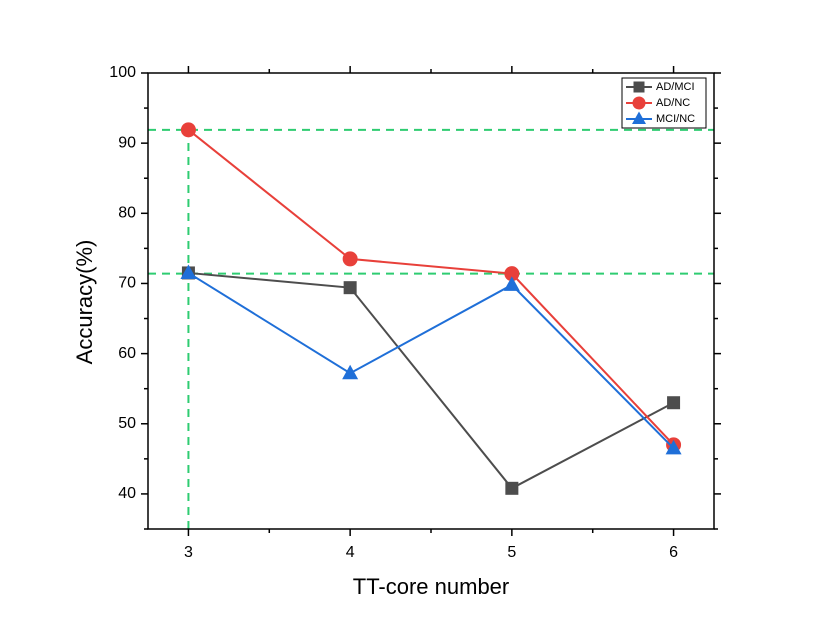 The image size is (830, 641). I want to click on y-tick-label: 60, so click(127, 353).